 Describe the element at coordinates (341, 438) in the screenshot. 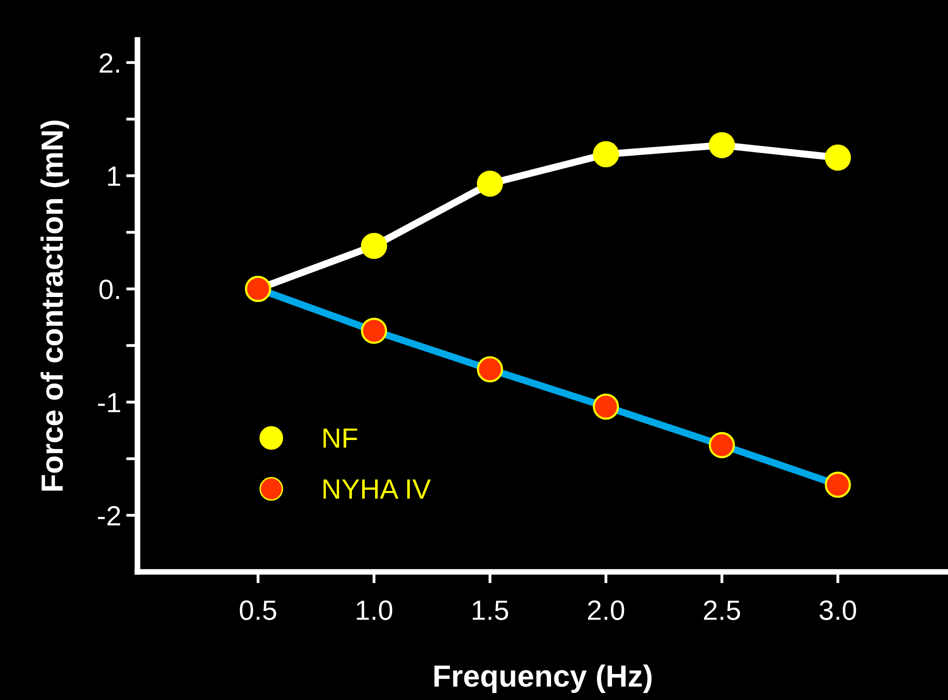

I see `legend-label: NF` at that location.